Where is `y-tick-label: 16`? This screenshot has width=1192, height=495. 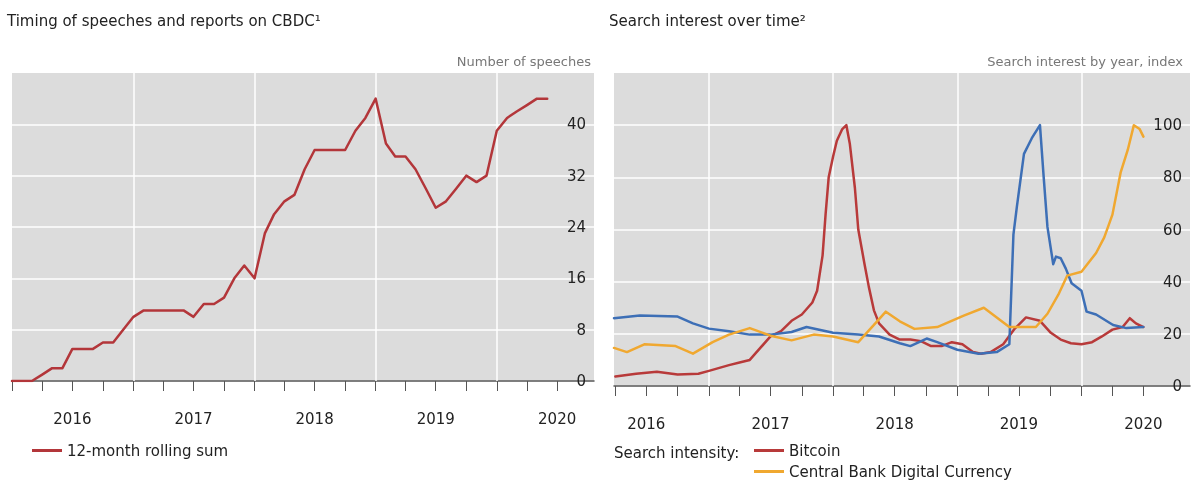 y-tick-label: 16 is located at coordinates (576, 278).